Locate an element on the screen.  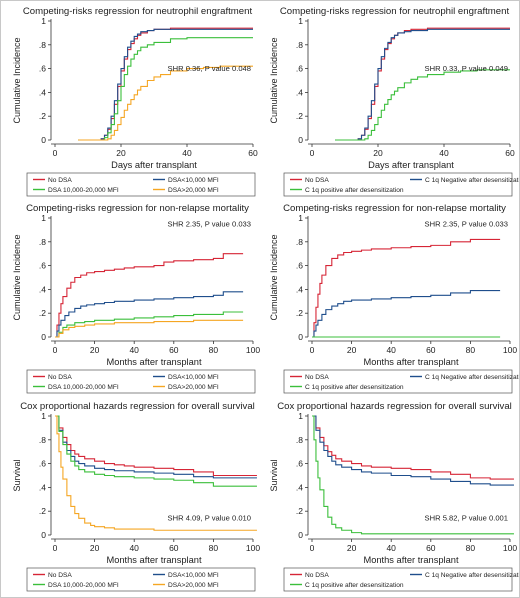
x-axis-label: Months after transplant is located at coordinates (411, 362).